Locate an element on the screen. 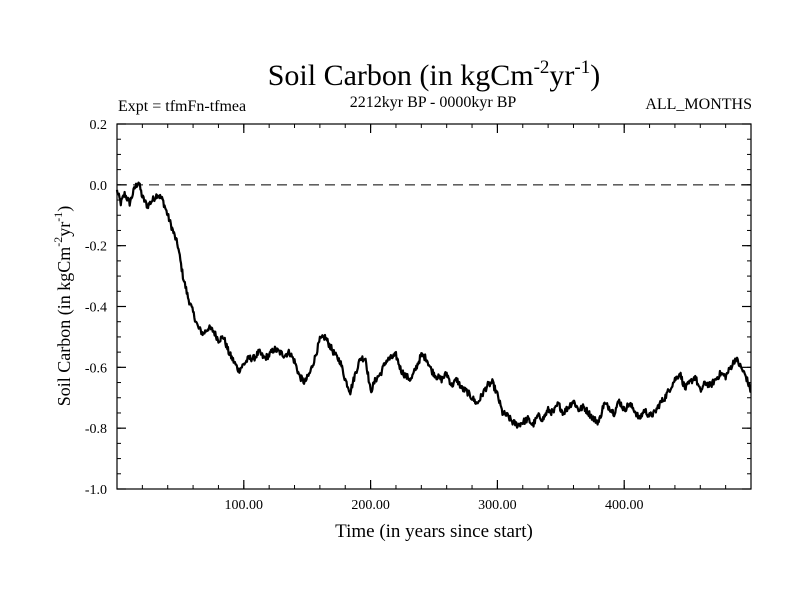  experiment-label: Expt = tfmFn-tfmea is located at coordinates (182, 106).